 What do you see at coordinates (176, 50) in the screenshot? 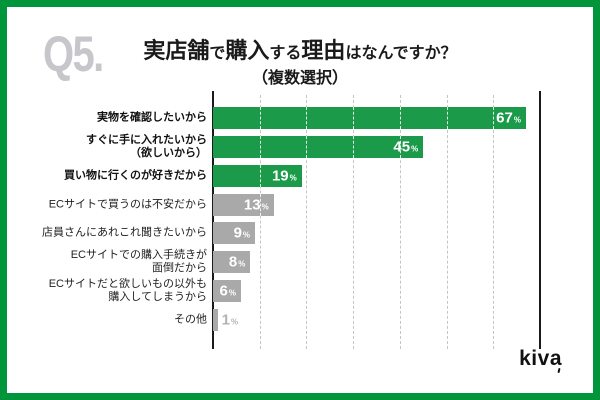
I see `title-segment: 実店舗` at bounding box center [176, 50].